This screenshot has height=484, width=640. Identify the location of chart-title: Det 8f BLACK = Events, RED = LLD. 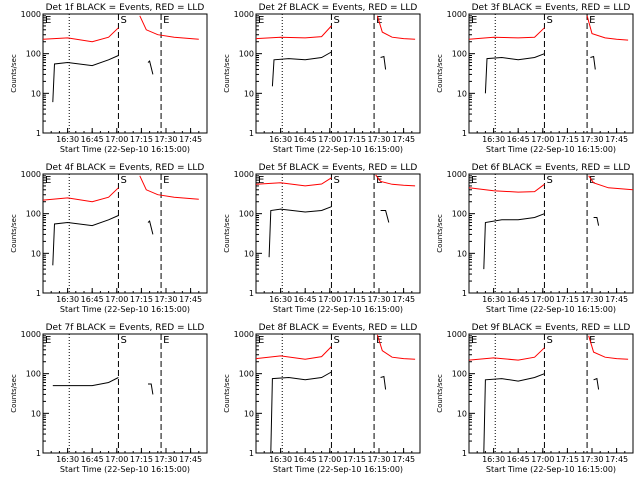
(338, 328).